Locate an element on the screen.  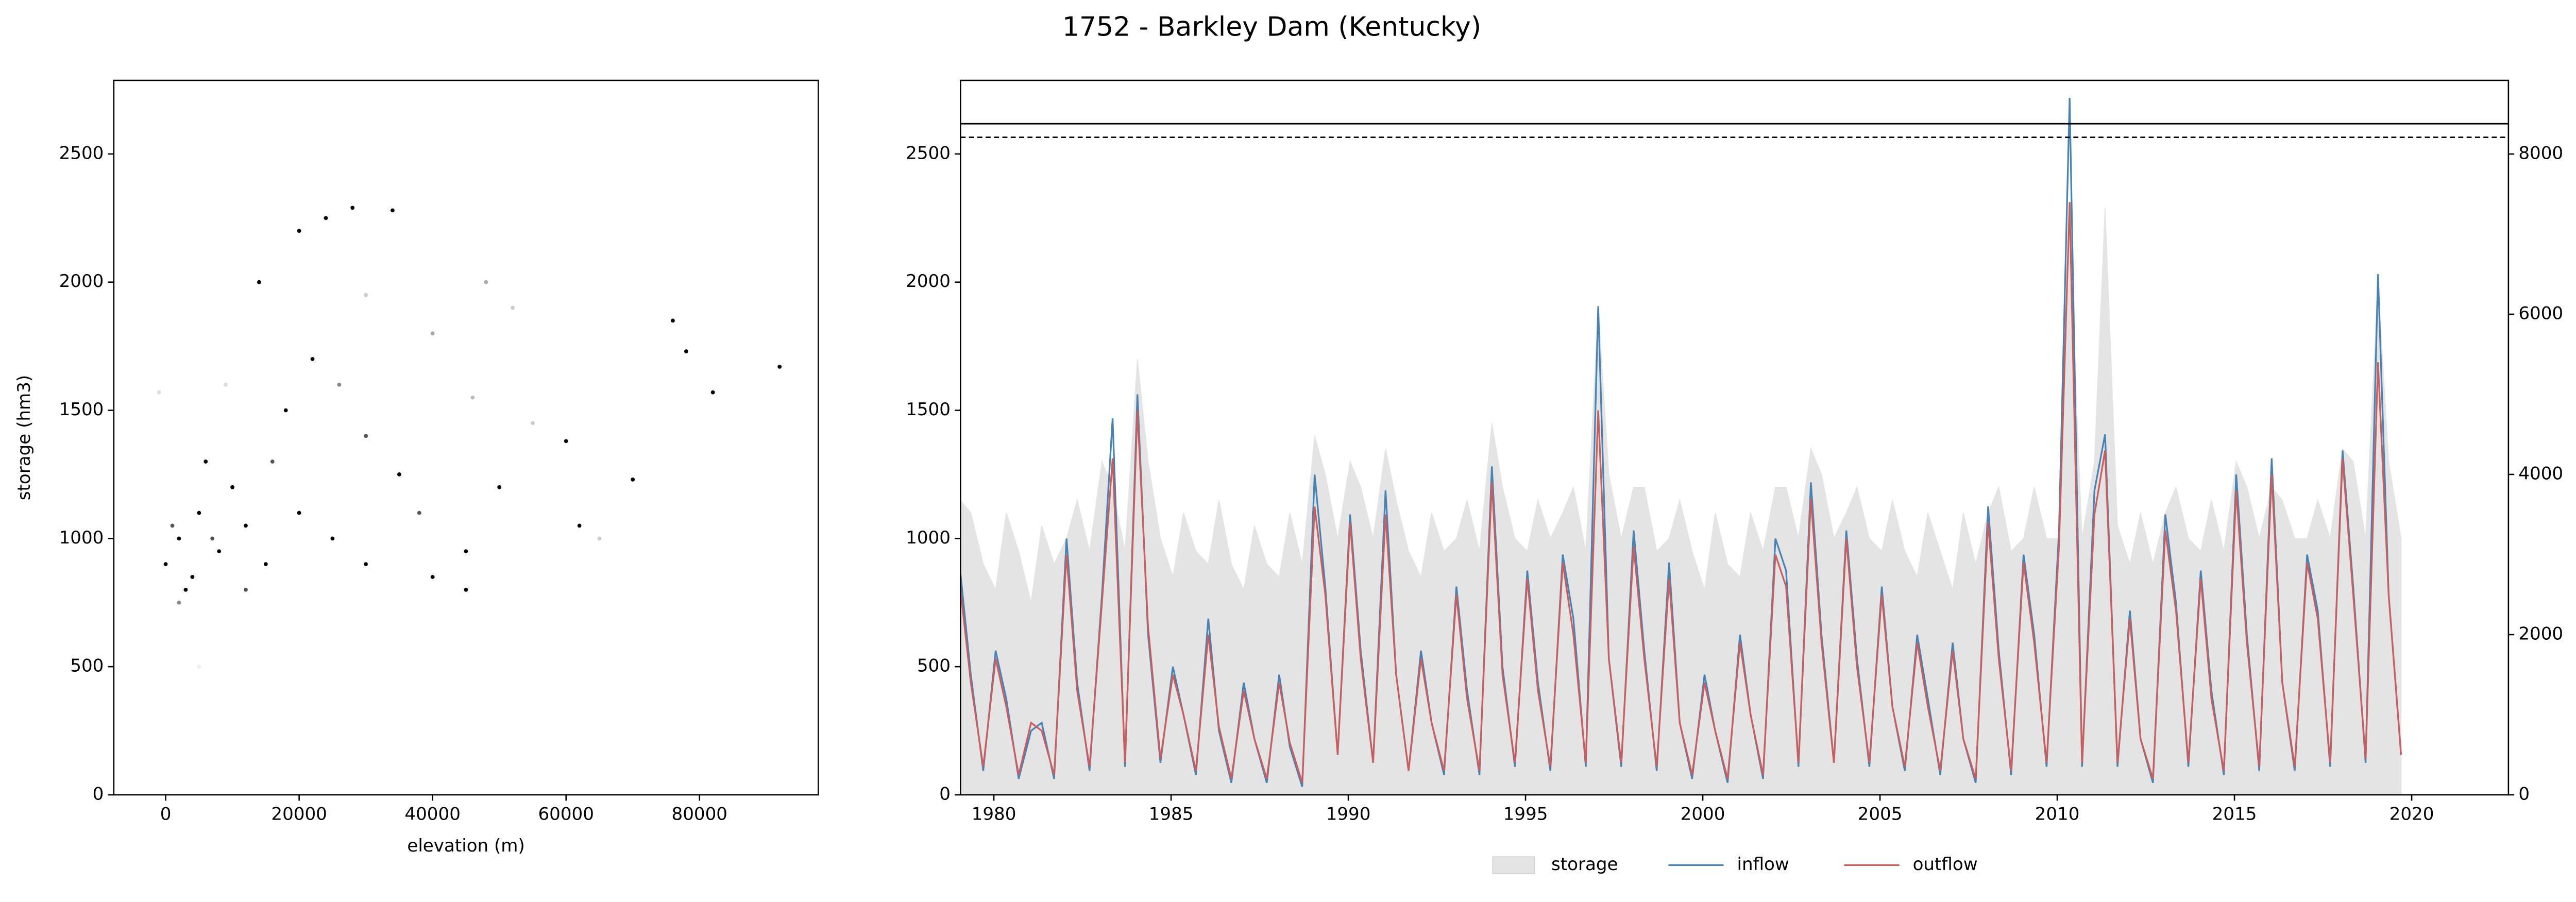
x-tick-label: 2020 is located at coordinates (2411, 814).